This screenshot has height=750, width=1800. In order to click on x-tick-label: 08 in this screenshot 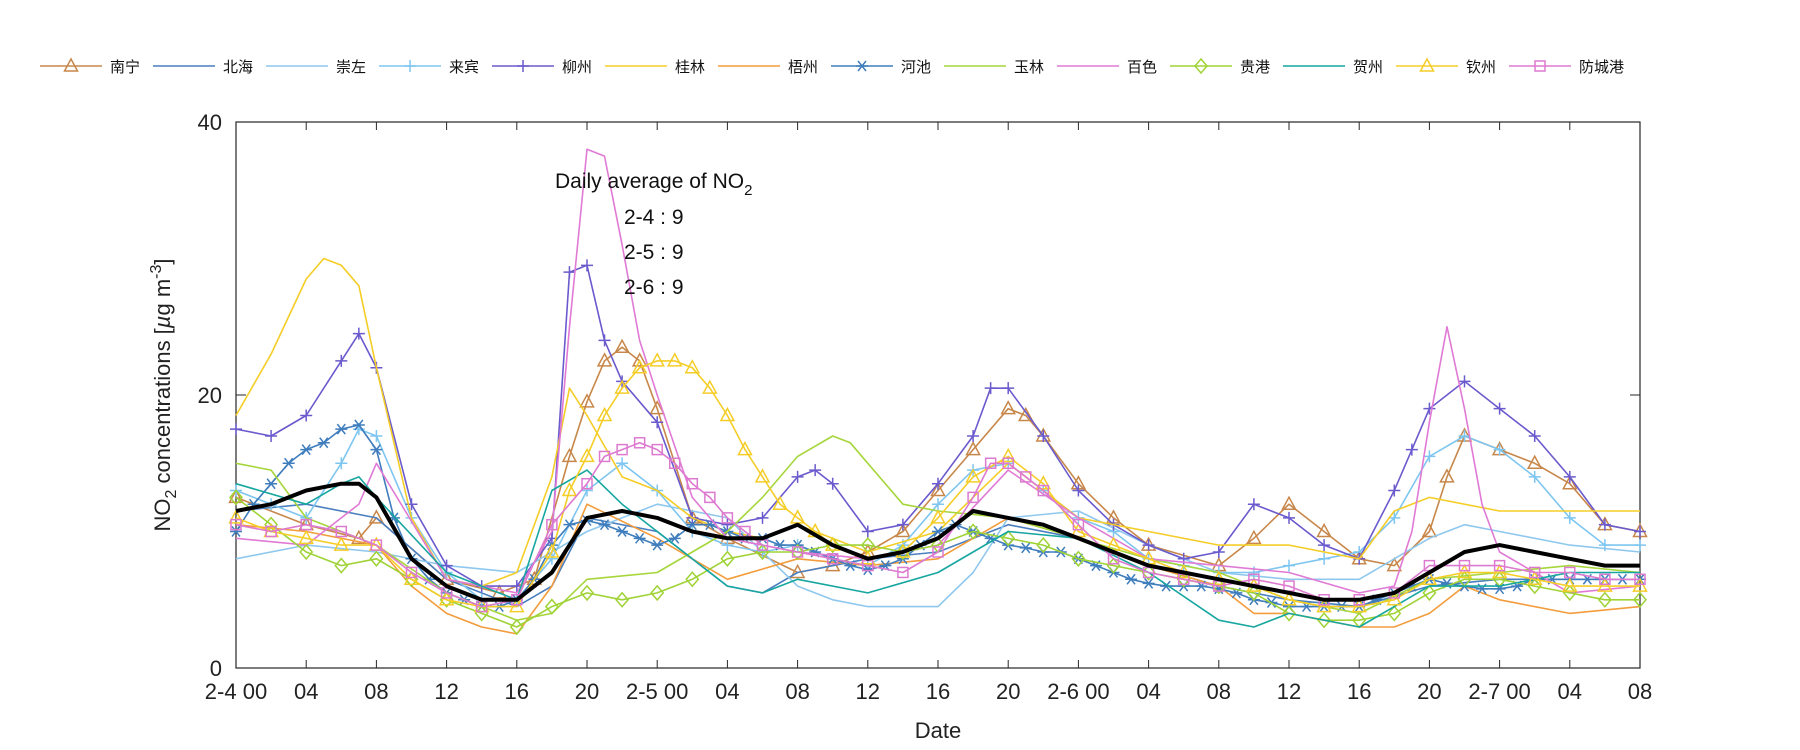, I will do `click(797, 691)`.